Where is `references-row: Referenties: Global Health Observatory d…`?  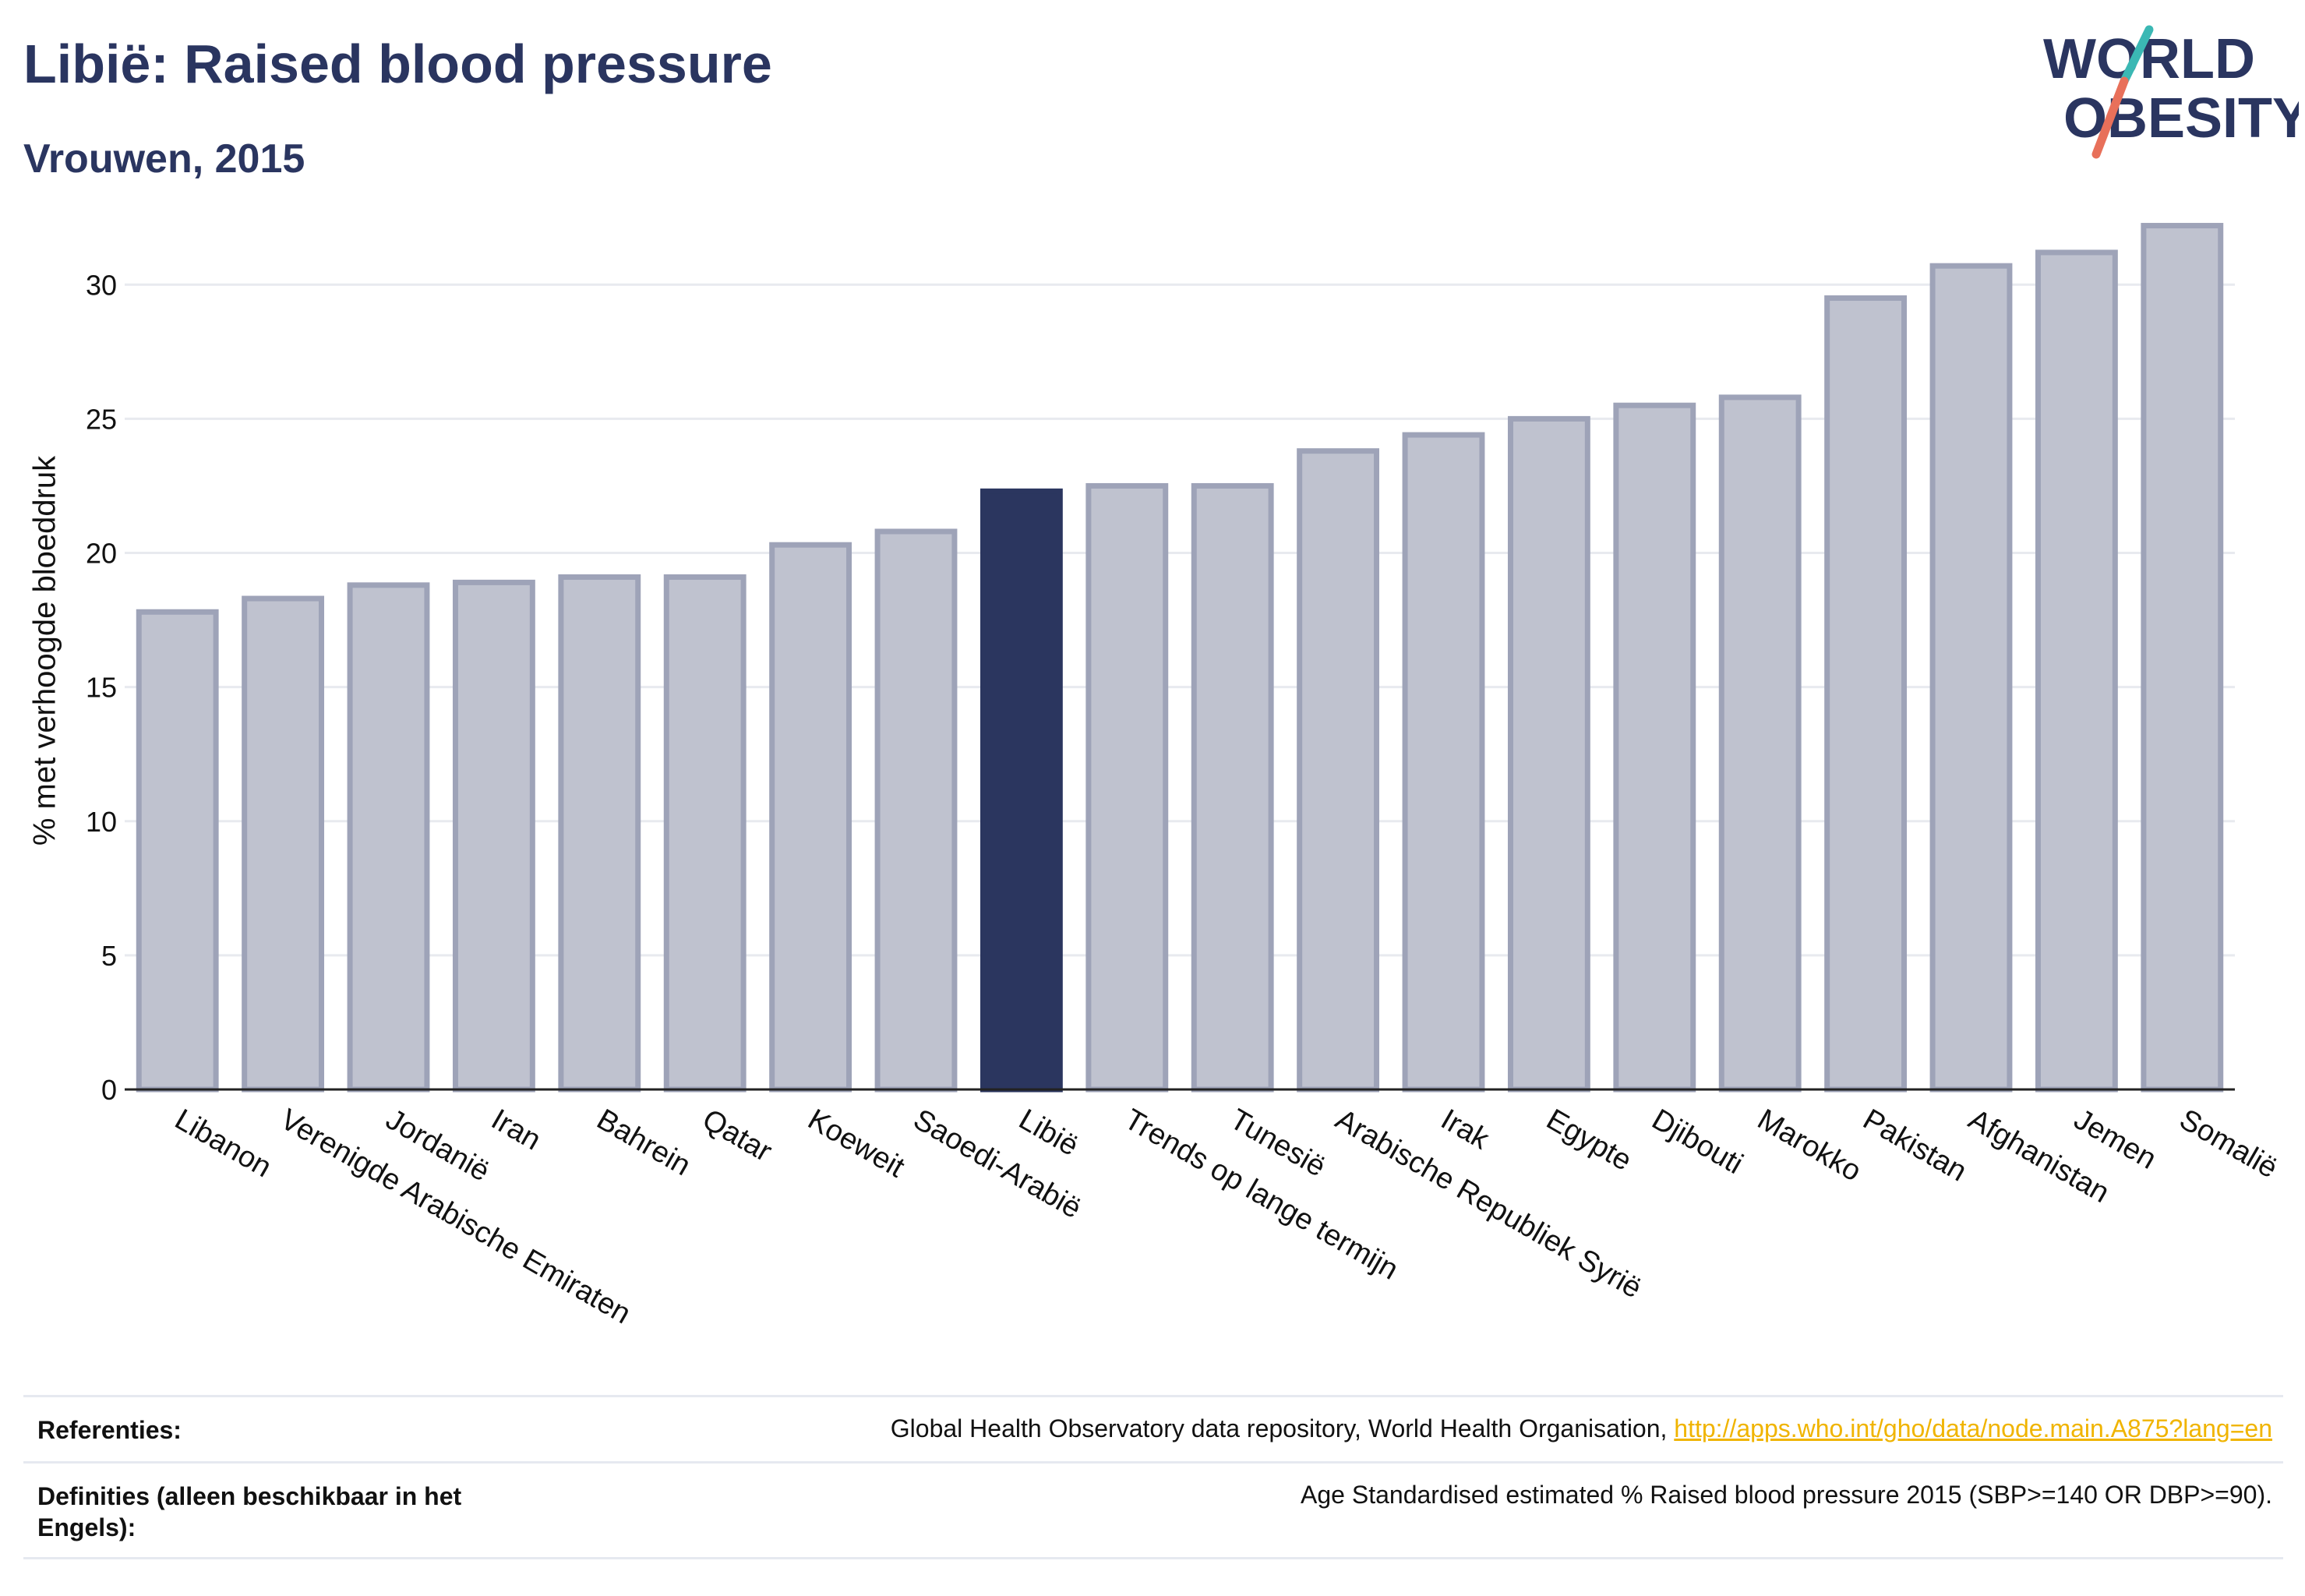 references-row: Referenties: Global Health Observatory d… is located at coordinates (1153, 1428).